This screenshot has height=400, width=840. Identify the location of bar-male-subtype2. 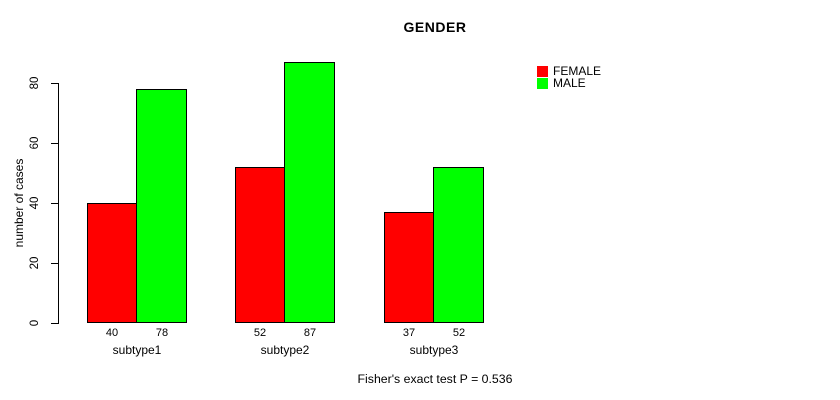
(309, 192).